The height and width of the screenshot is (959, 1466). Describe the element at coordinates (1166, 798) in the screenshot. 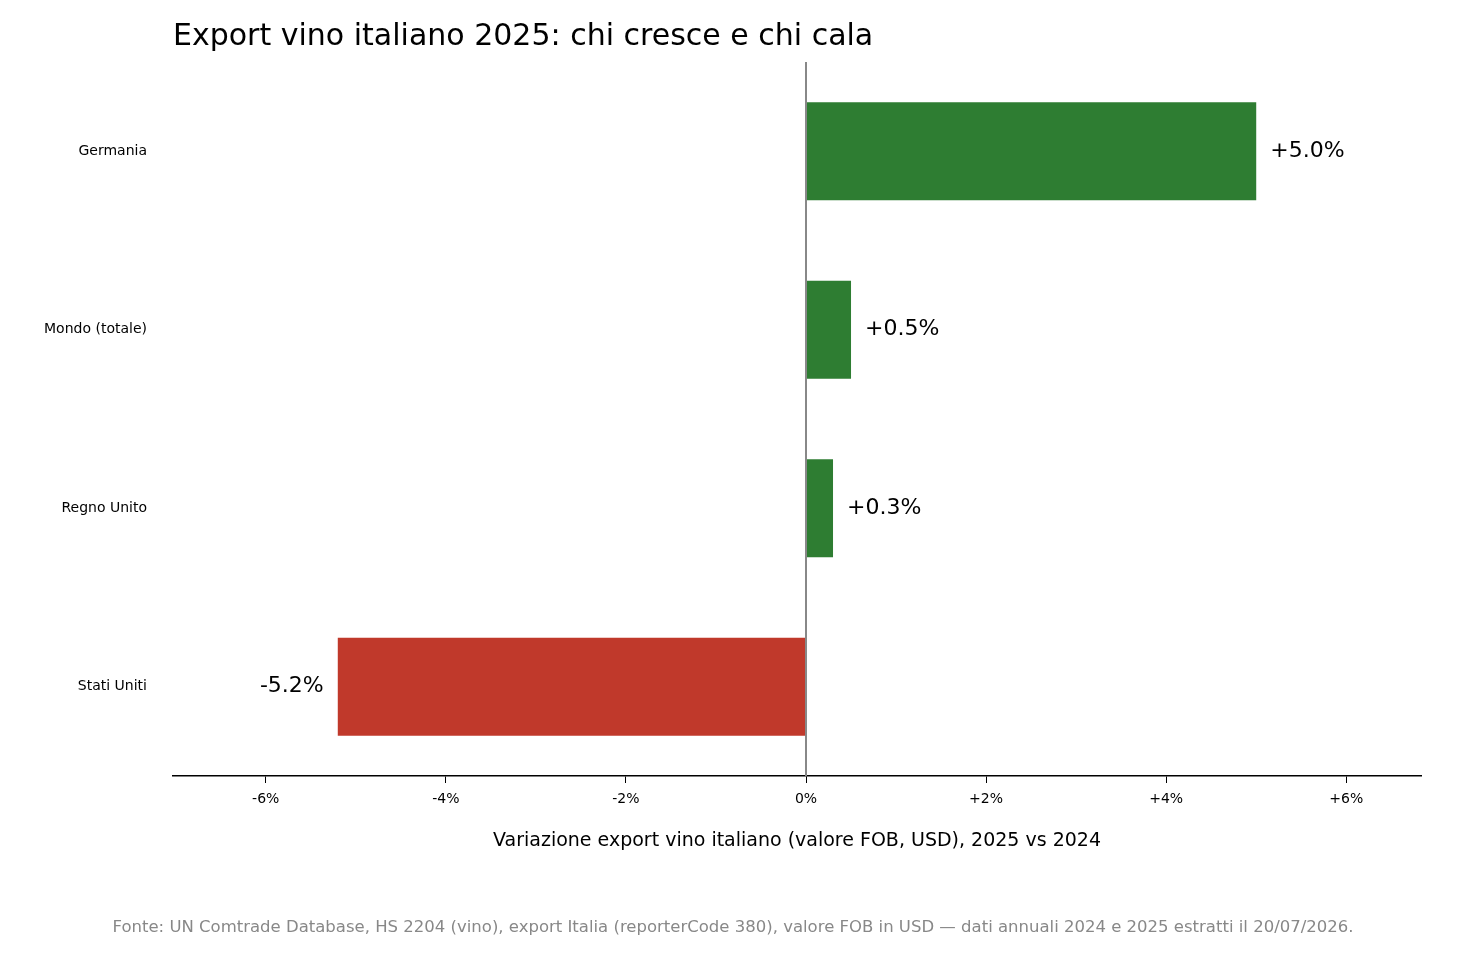

I see `x-tick-label: +4%` at that location.